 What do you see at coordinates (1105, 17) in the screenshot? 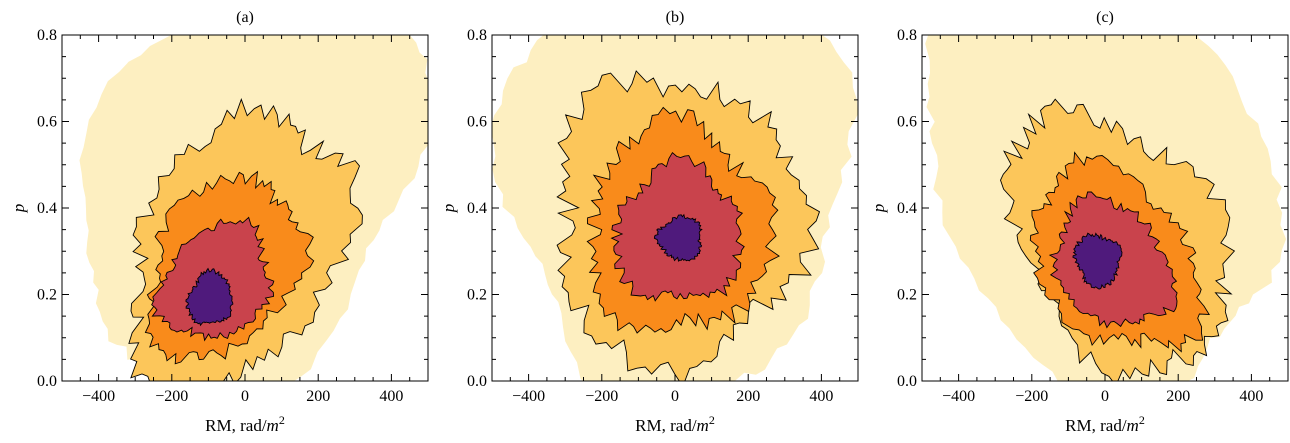
I see `panel-title: (c)` at bounding box center [1105, 17].